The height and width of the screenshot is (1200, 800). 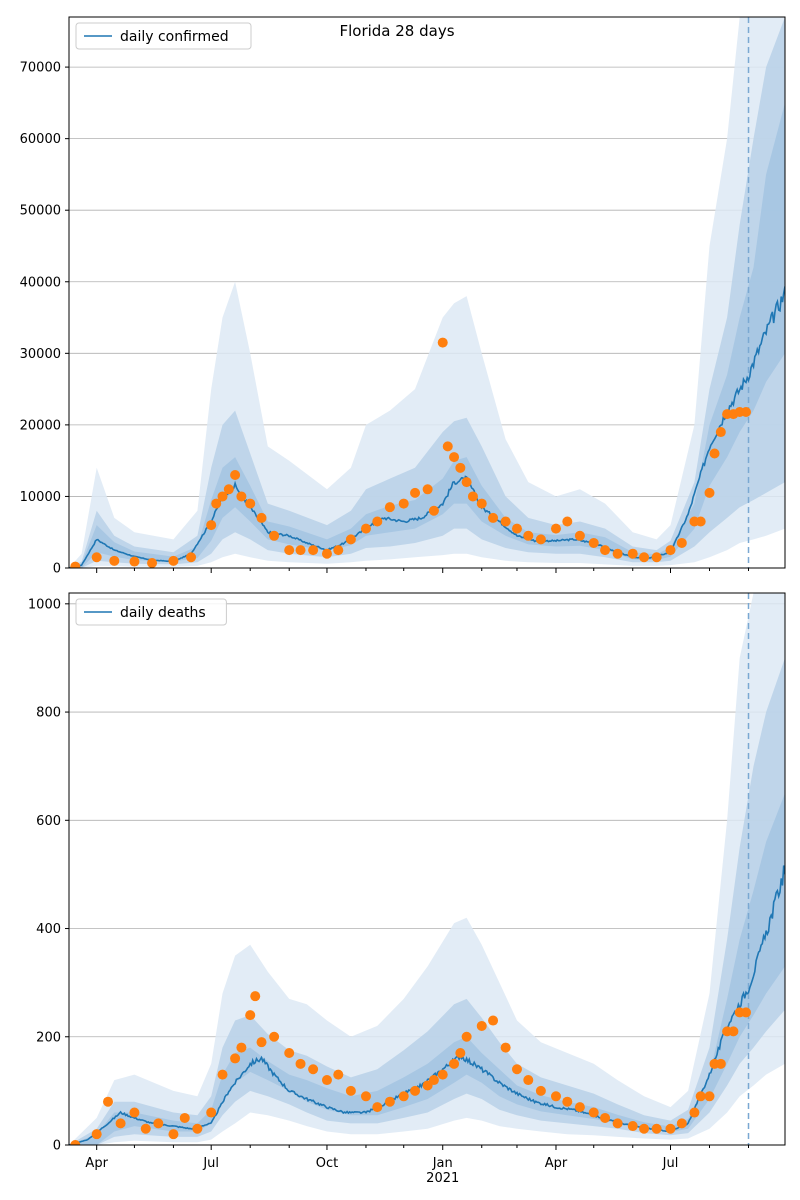 I want to click on y-tick-label: 400, so click(x=48, y=929).